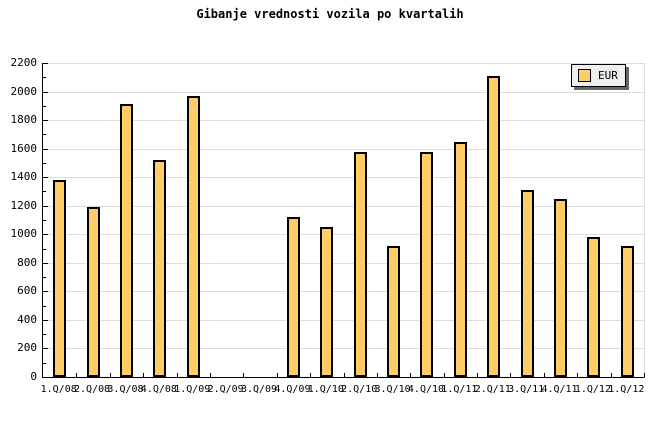 The image size is (660, 440). I want to click on y-axis-label: 1600, so click(24, 148).